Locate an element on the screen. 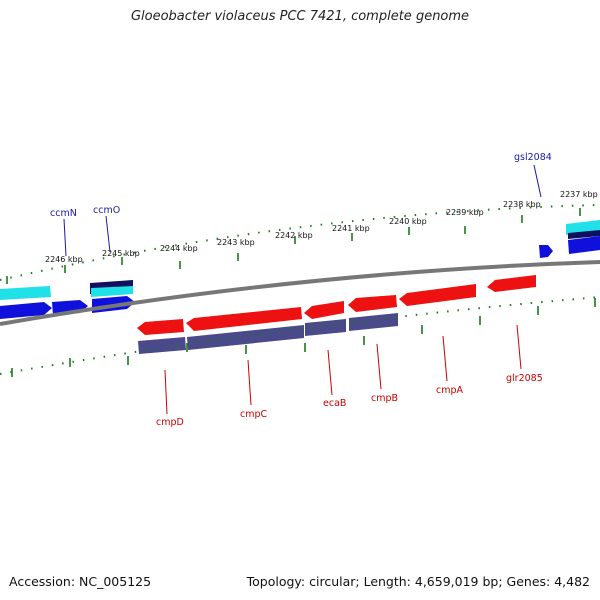 The width and height of the screenshot is (600, 600). gene-label-cmpC: cmpC is located at coordinates (254, 414).